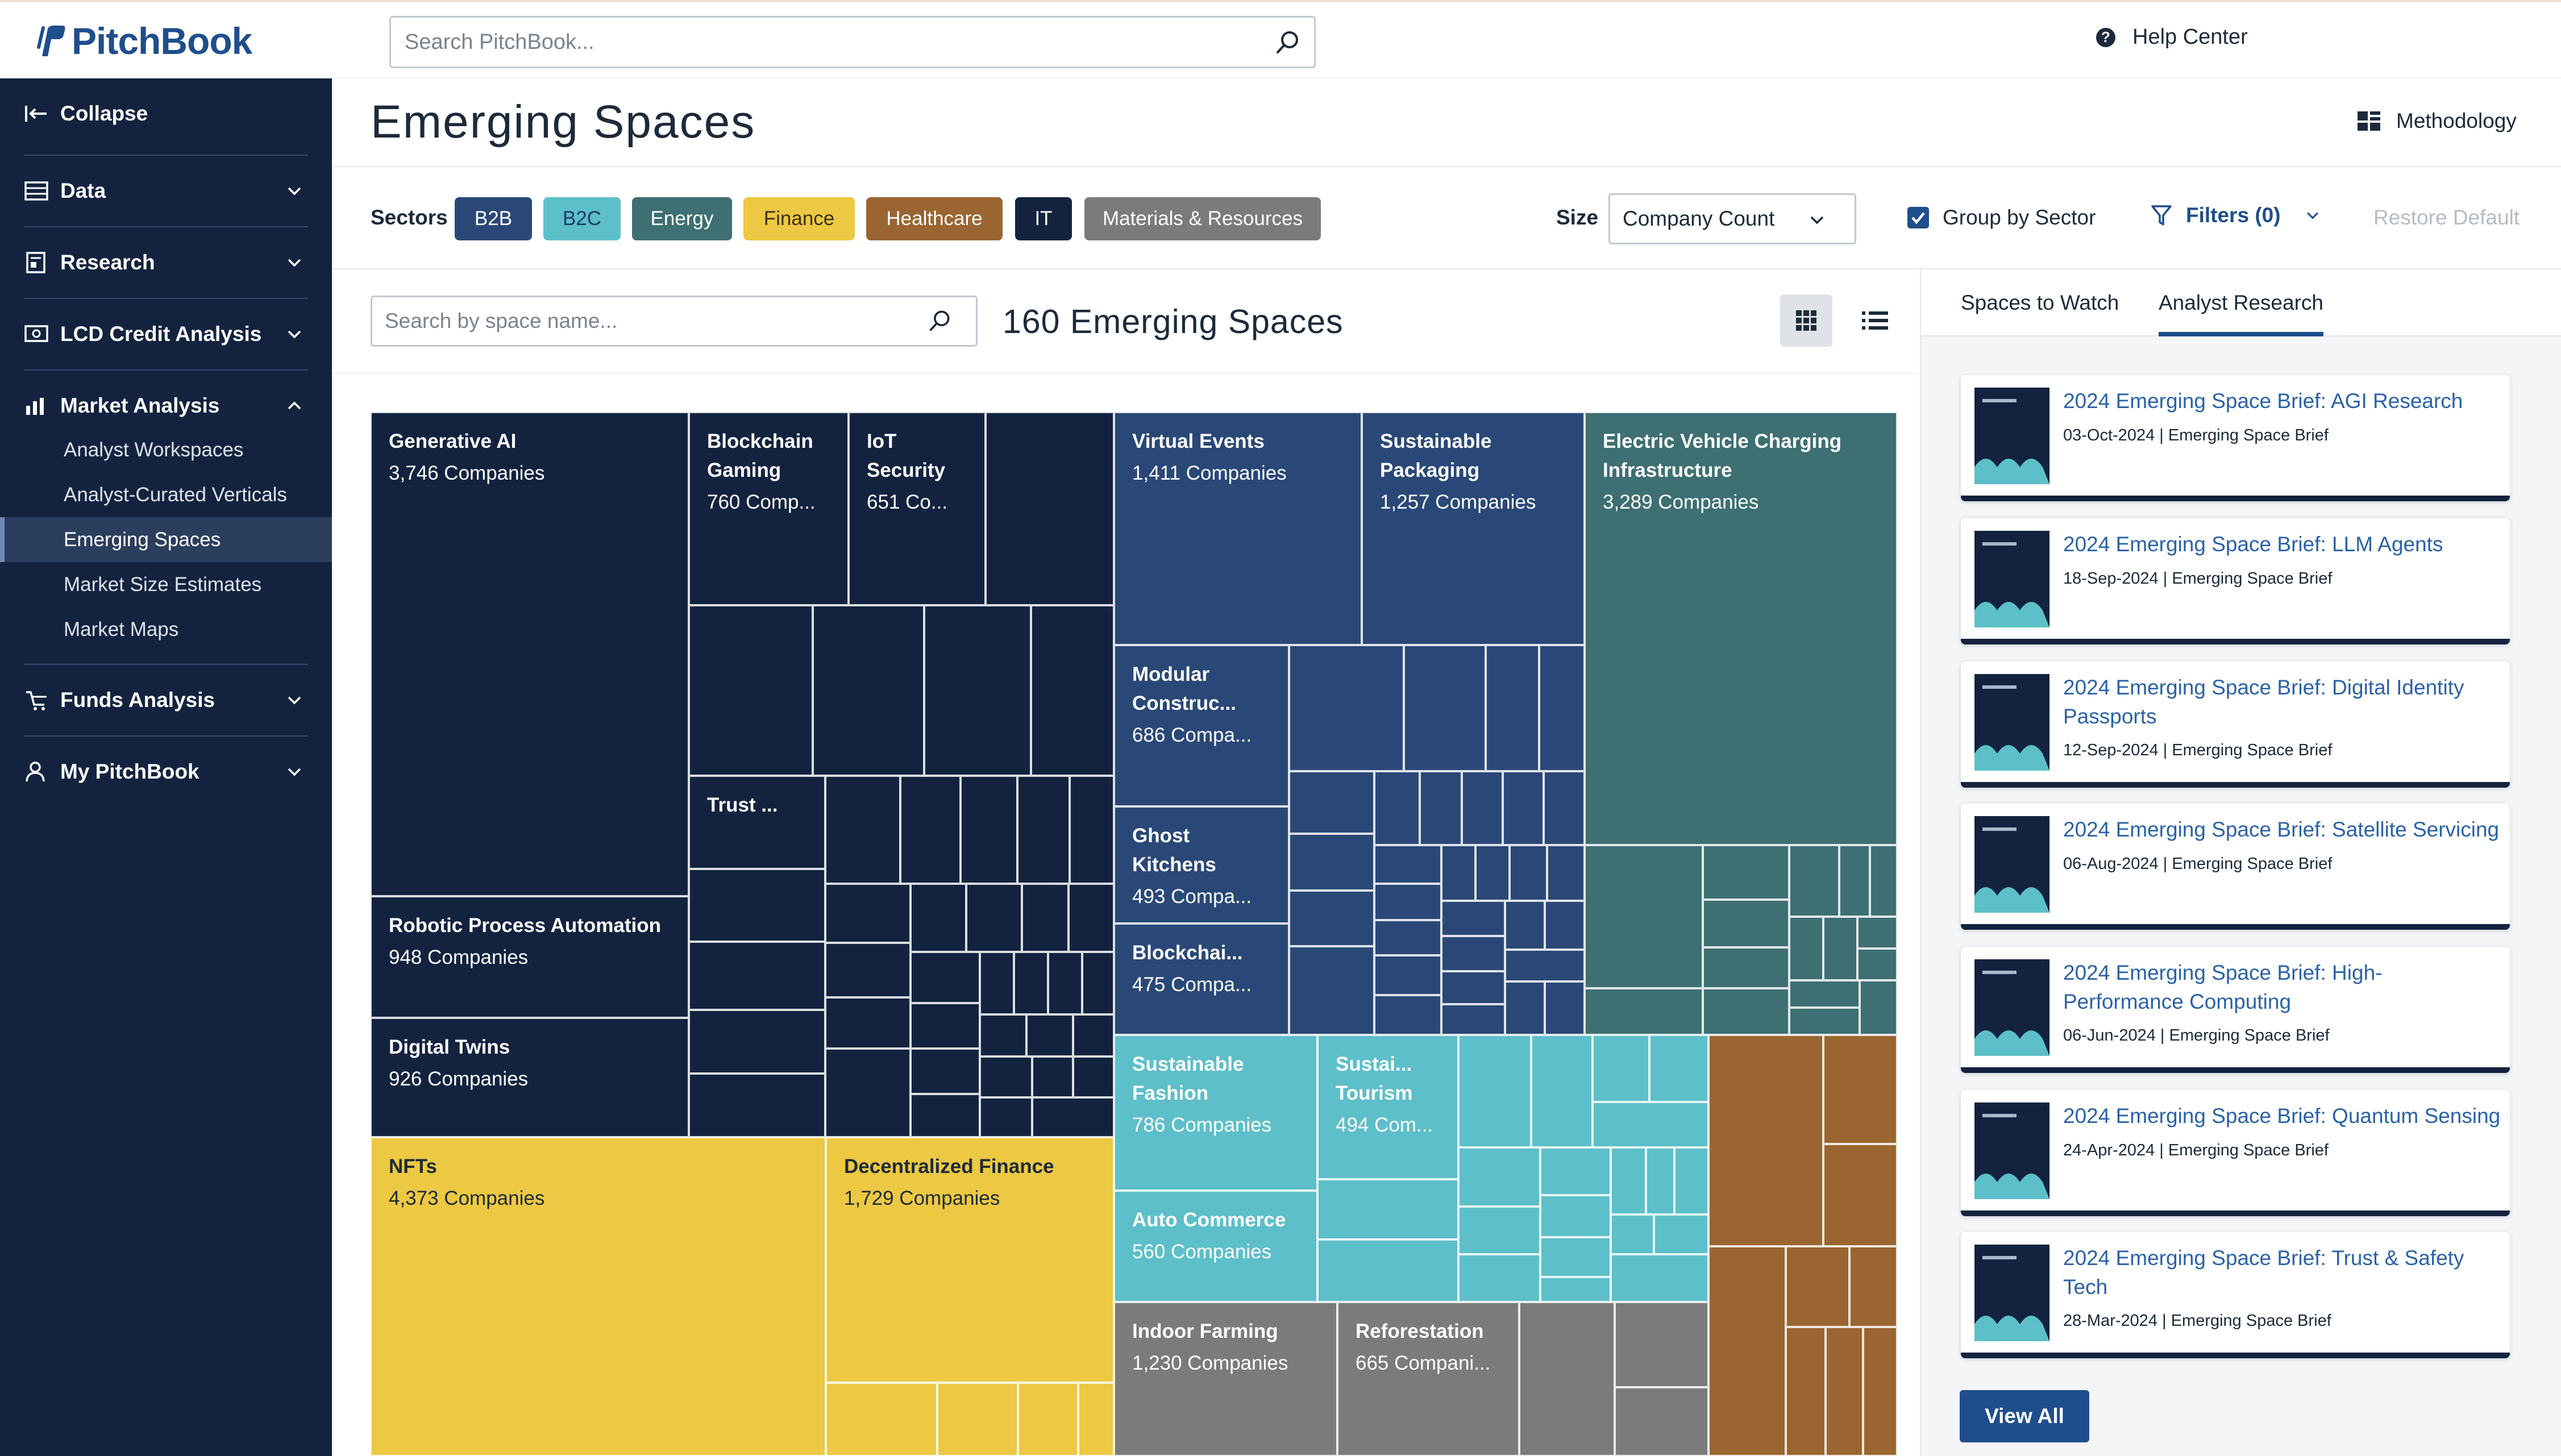 The height and width of the screenshot is (1456, 2561). What do you see at coordinates (166, 334) in the screenshot?
I see `sidebar-item-lcd-credit-analysis: LCD Credit Analysis` at bounding box center [166, 334].